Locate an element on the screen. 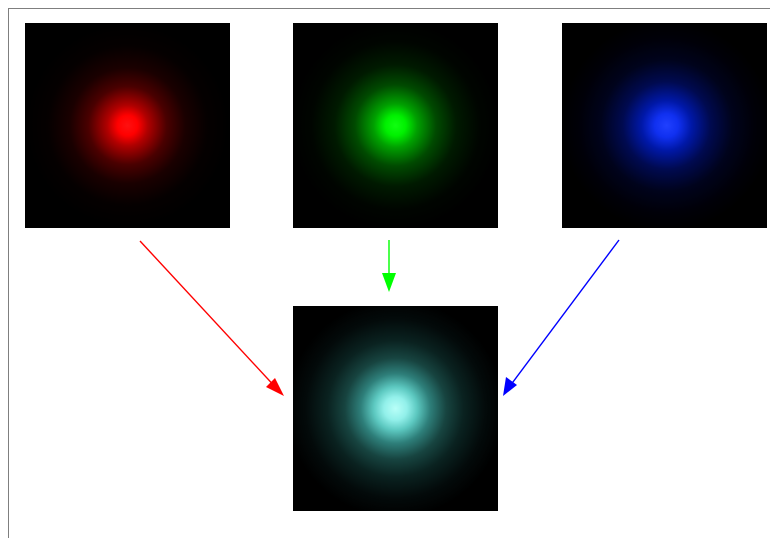 The image size is (770, 538). green-glow is located at coordinates (395, 125).